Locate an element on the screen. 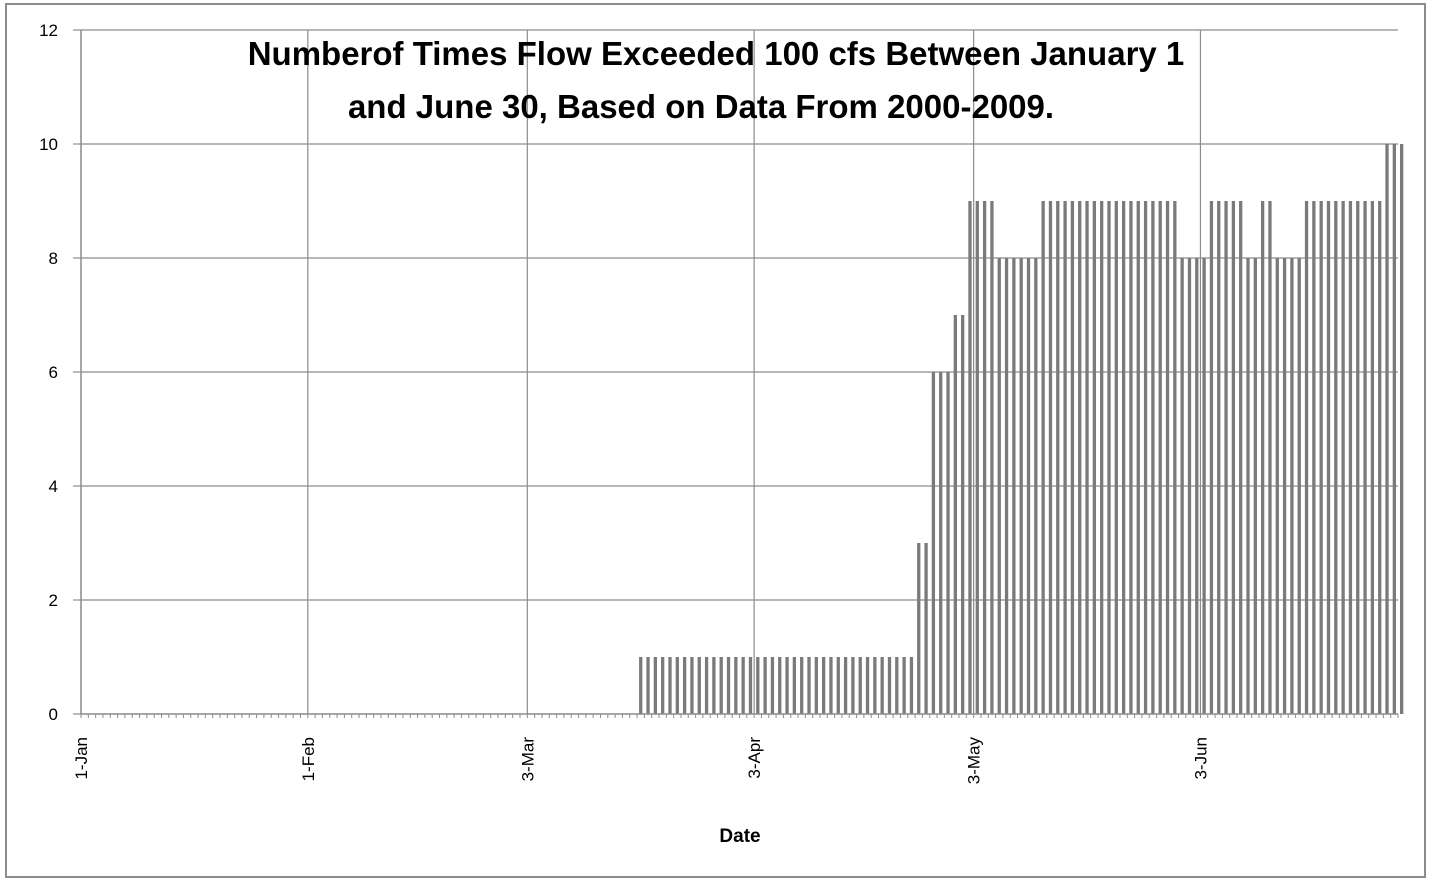 This screenshot has height=881, width=1431. x-tick-label: 1-Feb is located at coordinates (308, 759).